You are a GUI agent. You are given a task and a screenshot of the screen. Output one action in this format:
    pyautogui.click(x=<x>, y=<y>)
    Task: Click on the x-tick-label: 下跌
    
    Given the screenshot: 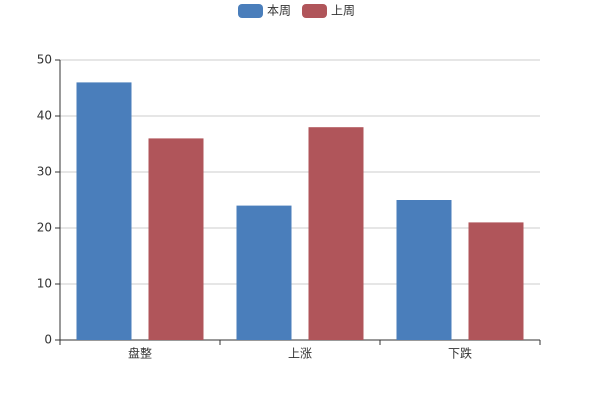 What is the action you would take?
    pyautogui.click(x=460, y=353)
    